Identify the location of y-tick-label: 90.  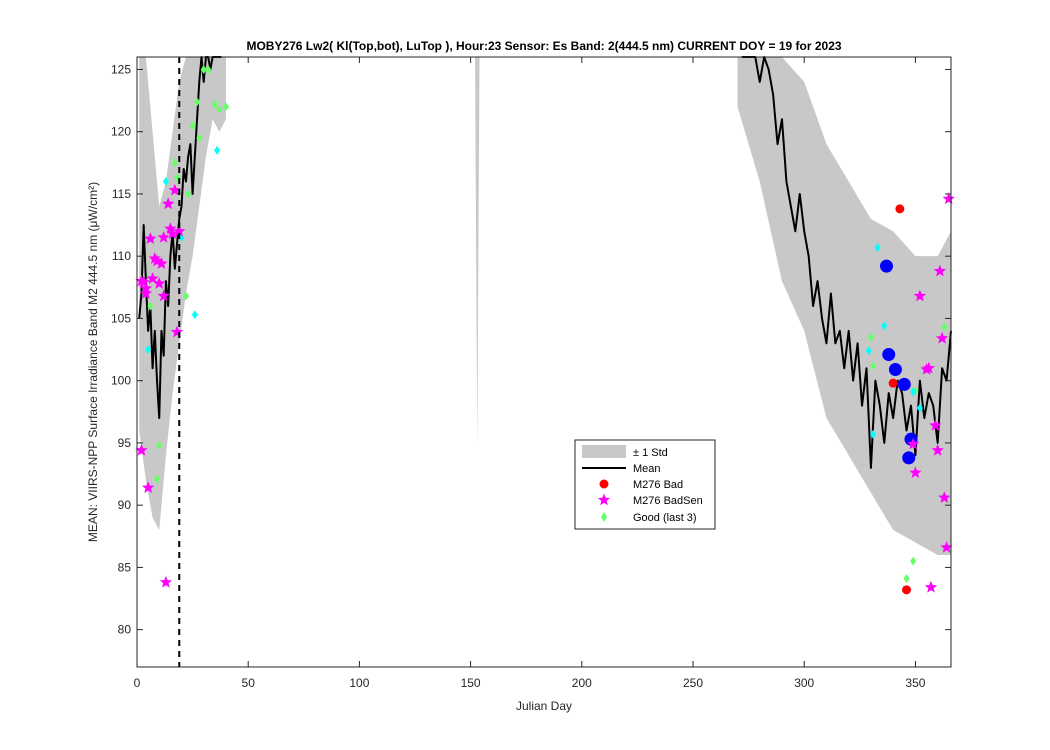
(125, 505).